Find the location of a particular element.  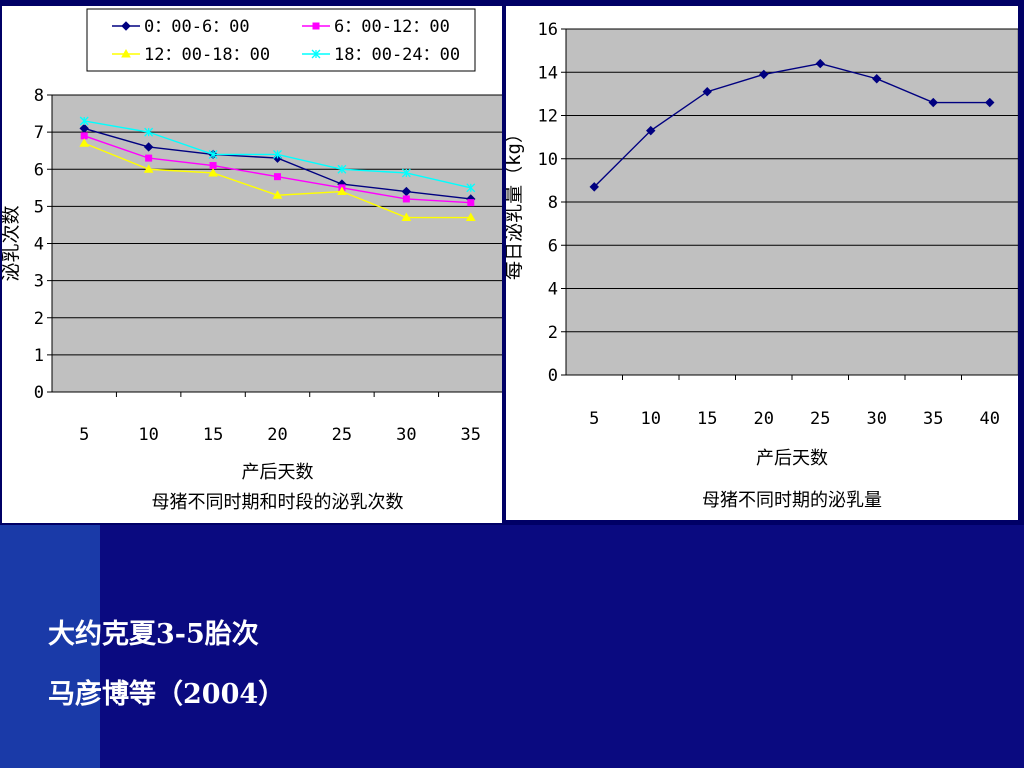

y-tick-label-1-1: 1 is located at coordinates (39, 356).